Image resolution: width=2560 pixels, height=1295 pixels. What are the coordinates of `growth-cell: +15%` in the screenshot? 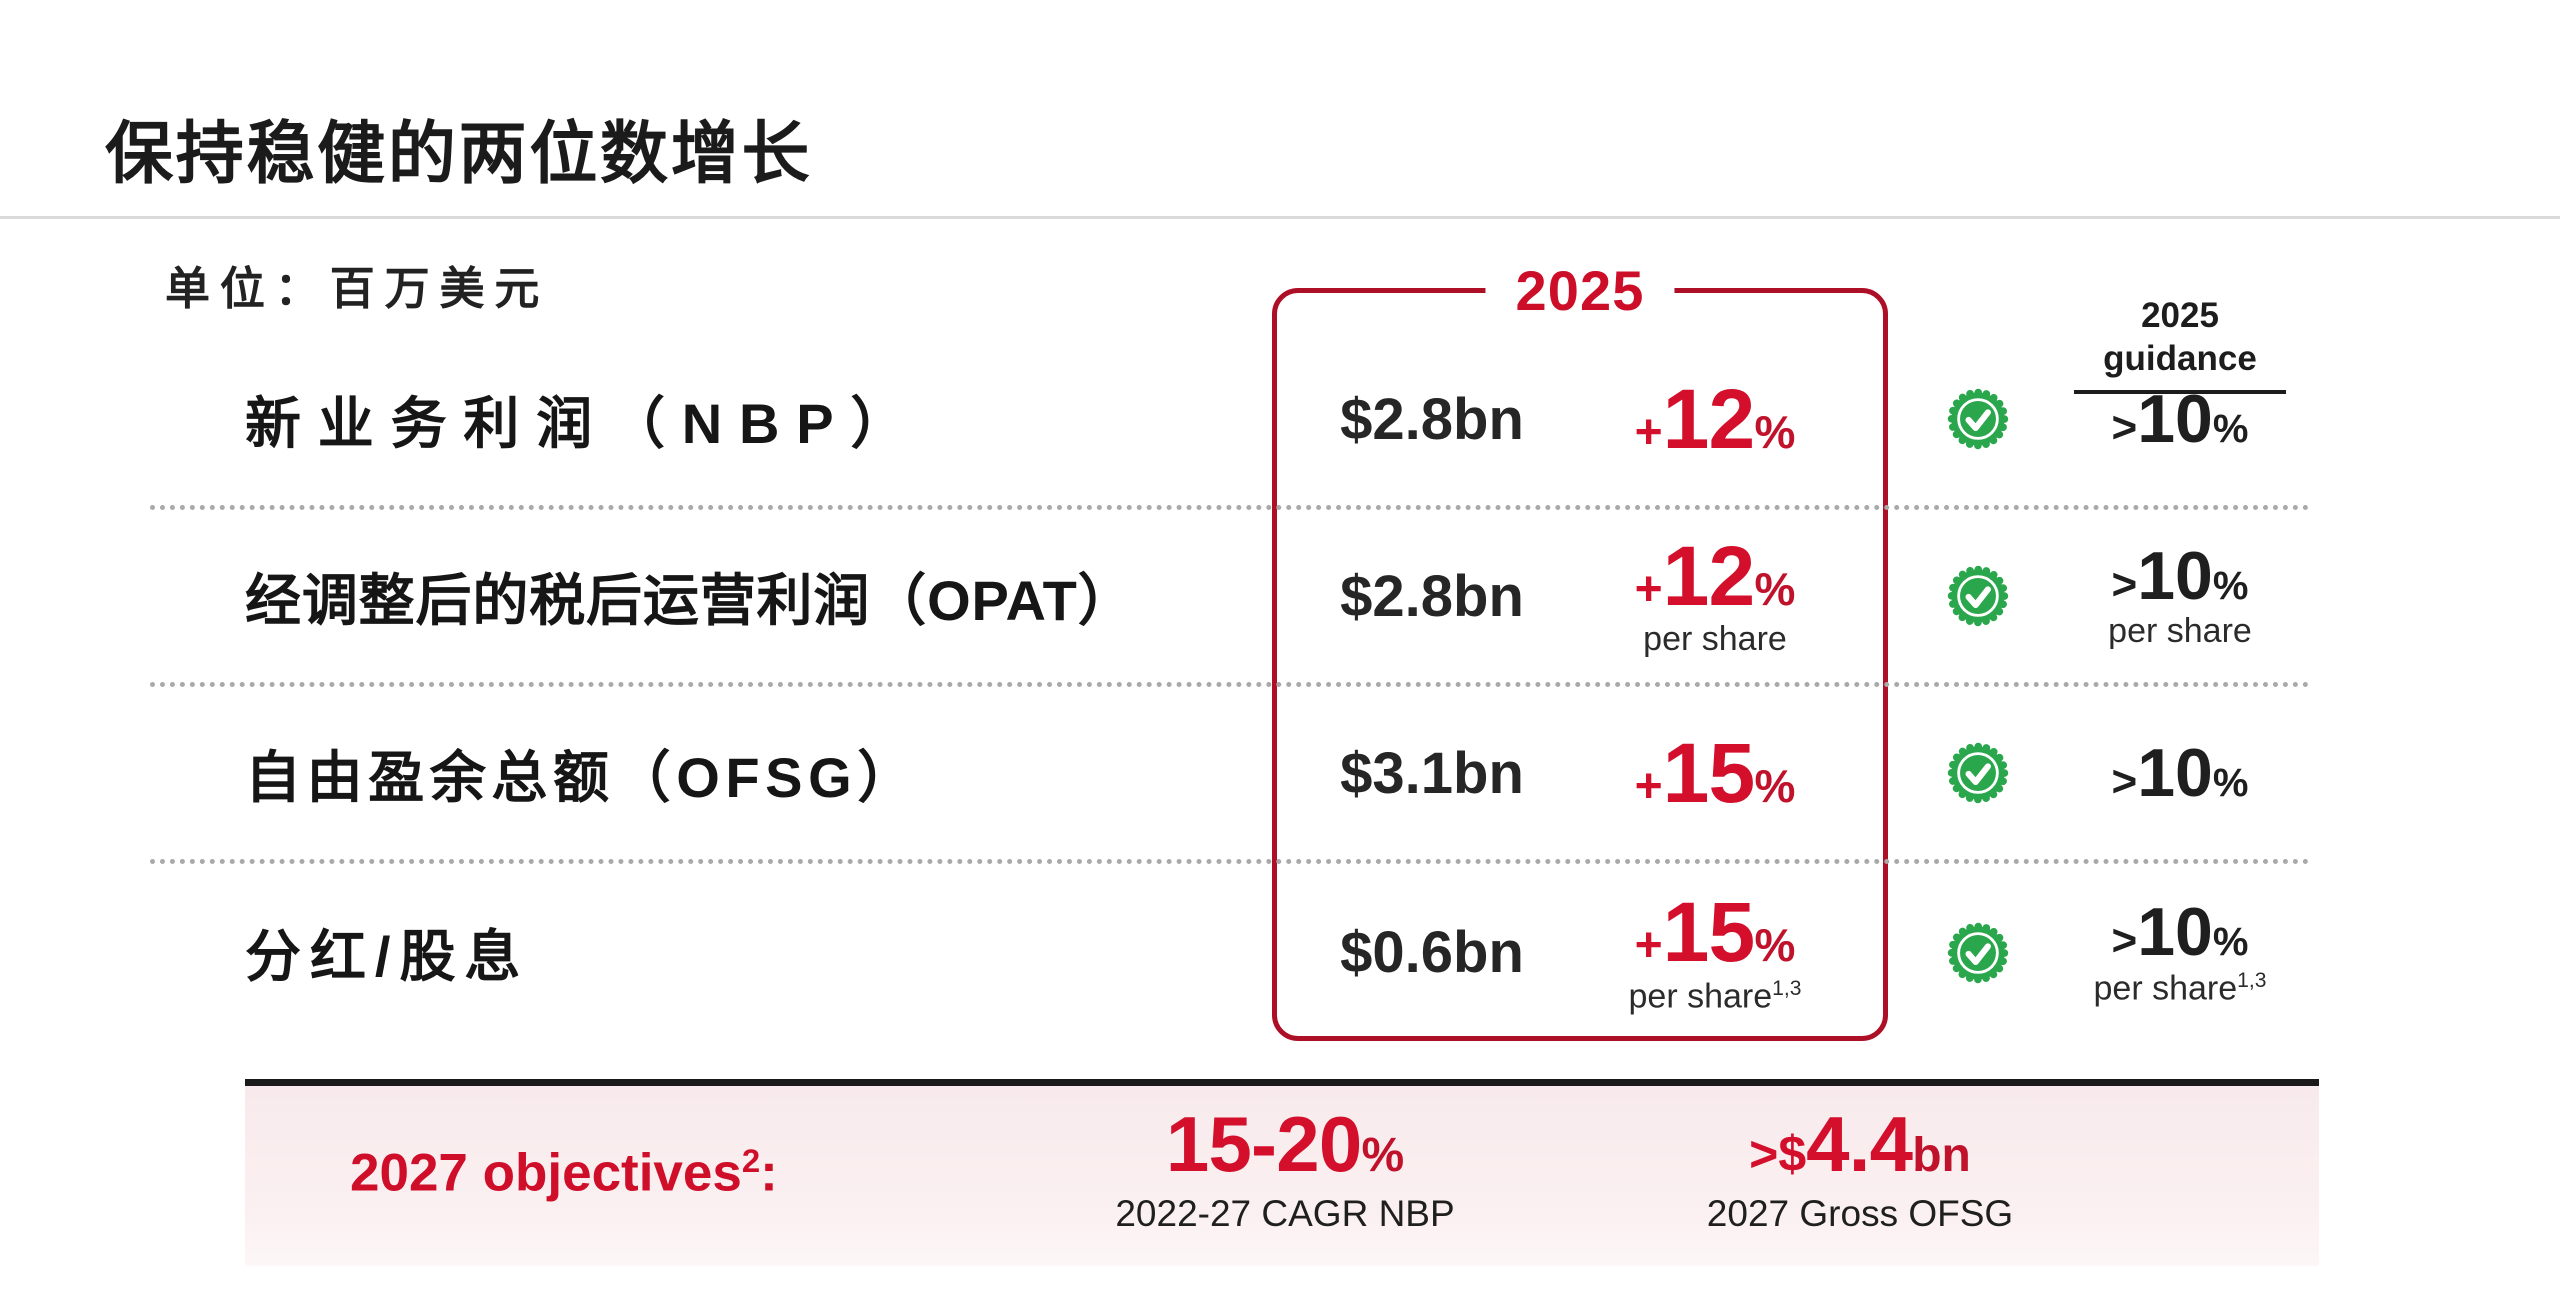 It's located at (1715, 773).